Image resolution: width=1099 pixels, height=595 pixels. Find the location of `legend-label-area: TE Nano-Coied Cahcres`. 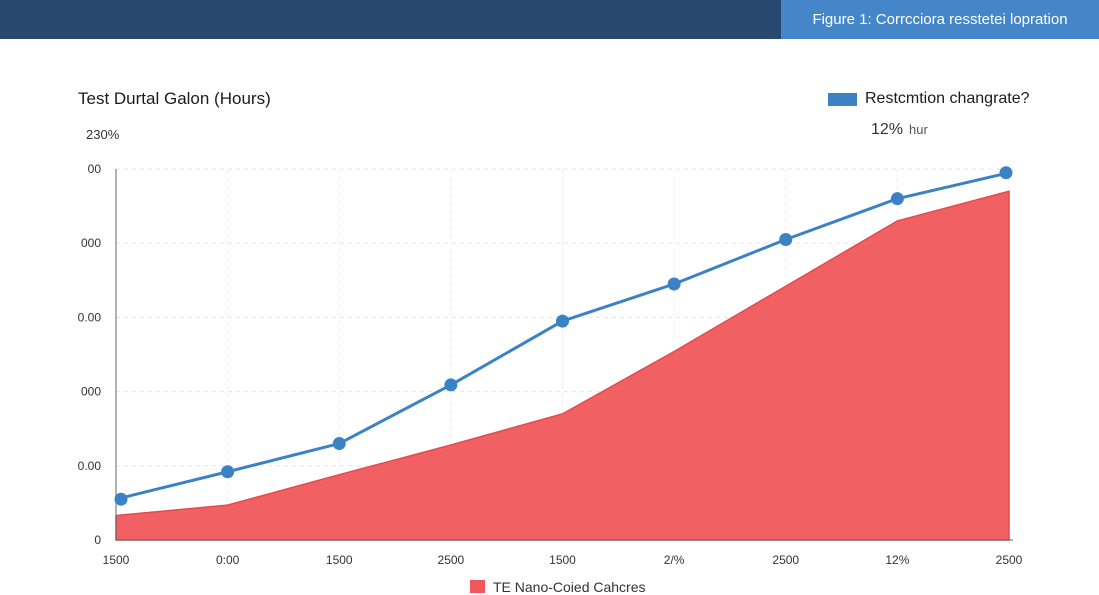

legend-label-area: TE Nano-Coied Cahcres is located at coordinates (569, 586).